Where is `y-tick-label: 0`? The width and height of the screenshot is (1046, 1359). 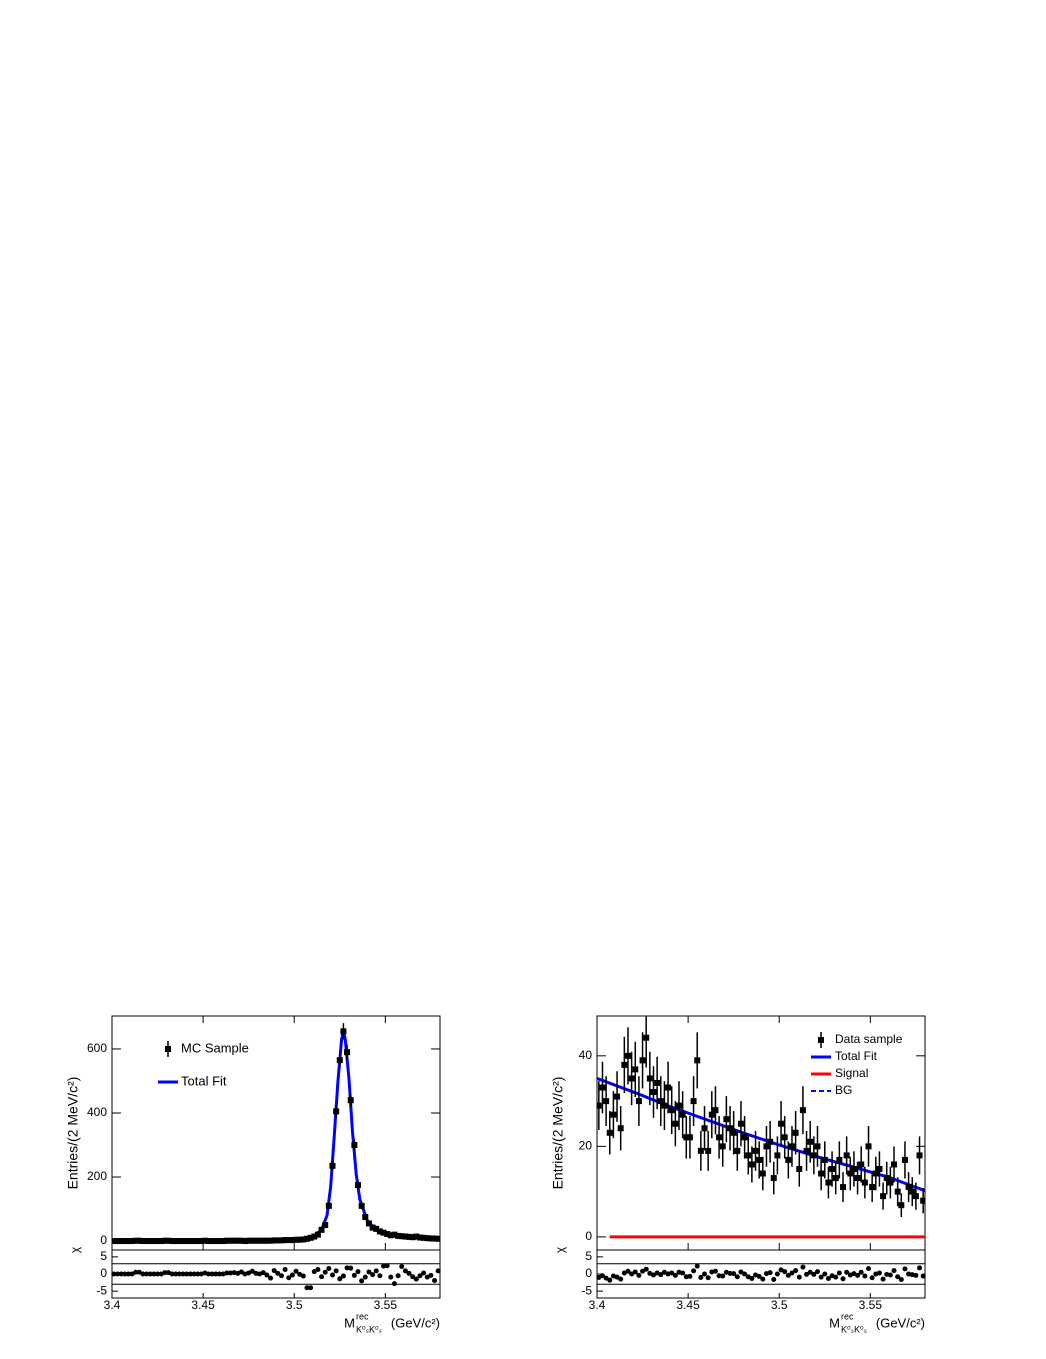 y-tick-label: 0 is located at coordinates (588, 1236).